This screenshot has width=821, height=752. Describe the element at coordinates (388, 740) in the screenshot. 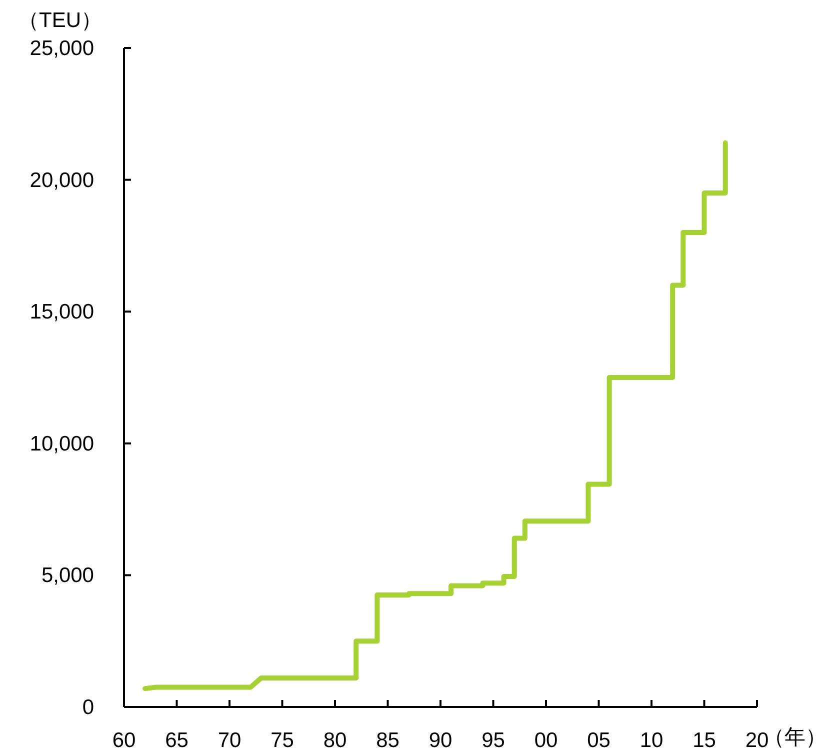

I see `xtick: 85` at that location.